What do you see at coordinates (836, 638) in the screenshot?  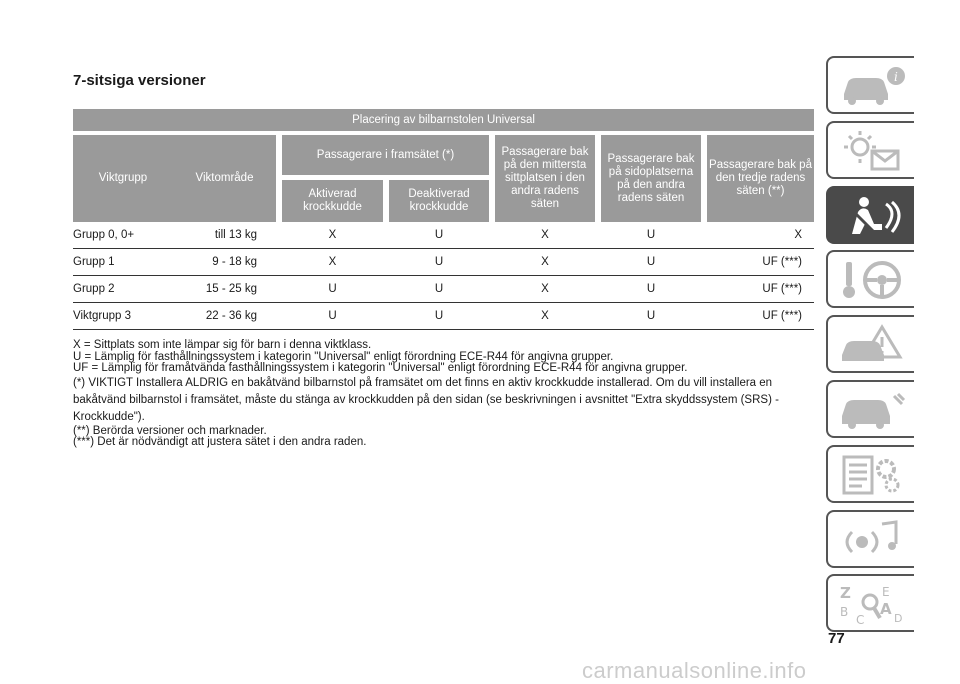 I see `page-number: 77` at bounding box center [836, 638].